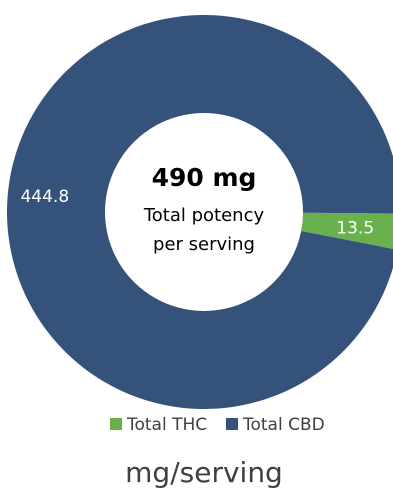 Image resolution: width=393 pixels, height=495 pixels. I want to click on center-subtitle-line1: Total potency, so click(204, 215).